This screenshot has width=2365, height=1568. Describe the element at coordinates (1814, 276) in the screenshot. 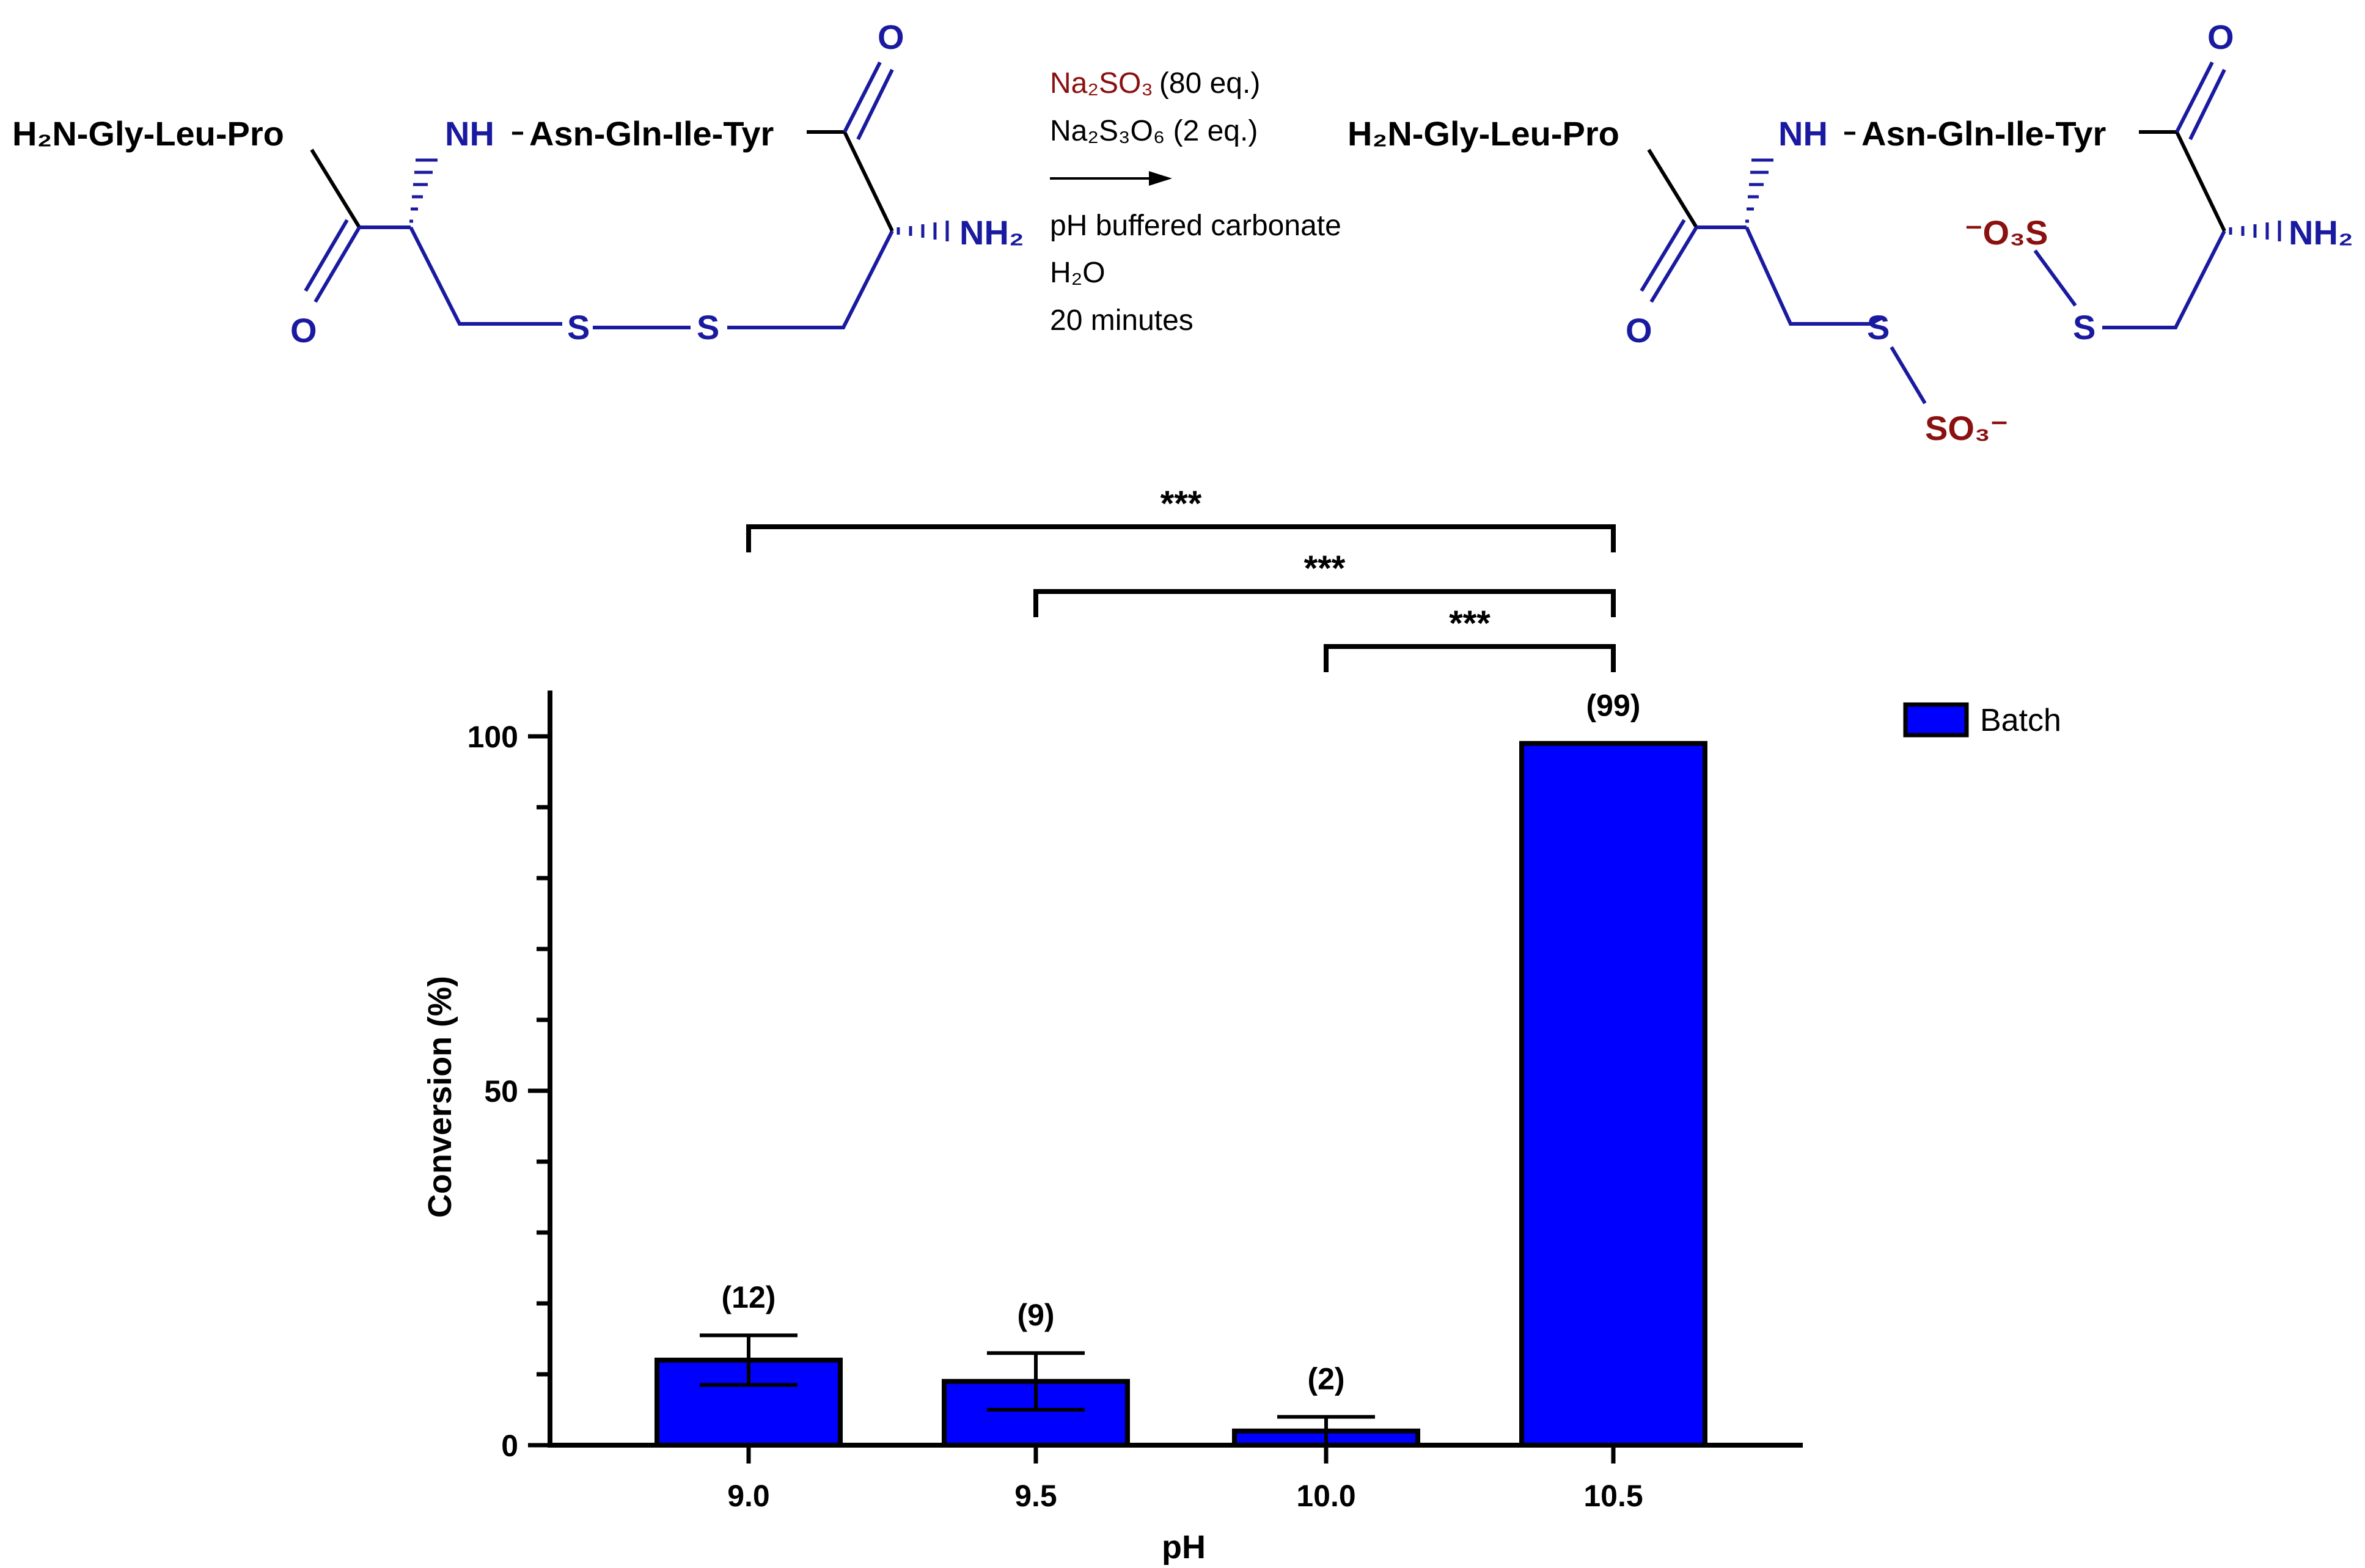

I see `product-cys-left-chain` at that location.